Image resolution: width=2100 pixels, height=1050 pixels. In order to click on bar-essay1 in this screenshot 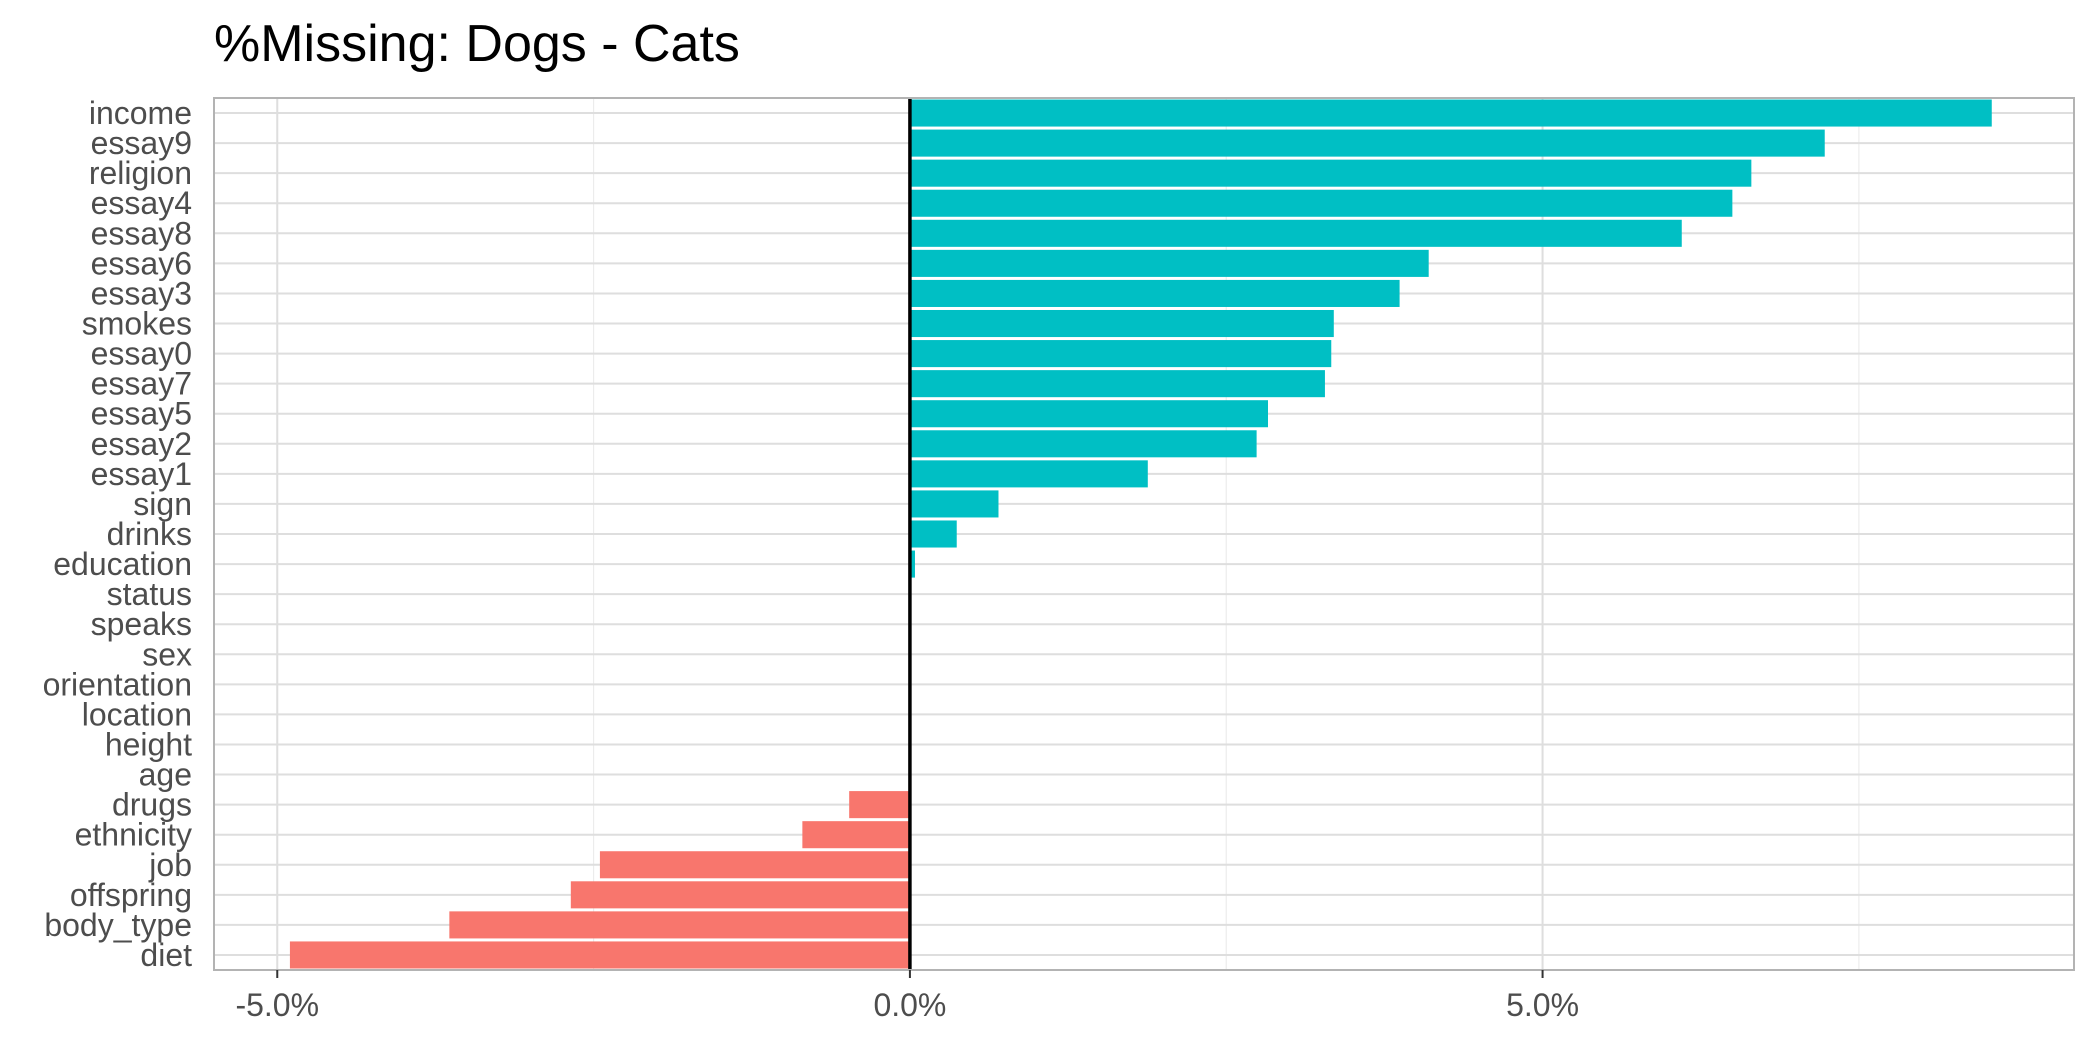, I will do `click(1028, 474)`.